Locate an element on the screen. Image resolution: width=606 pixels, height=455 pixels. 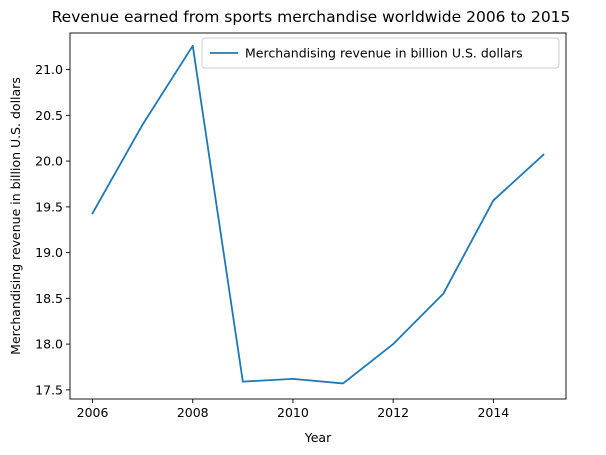
y-tick-label: 18.5 is located at coordinates (49, 298).